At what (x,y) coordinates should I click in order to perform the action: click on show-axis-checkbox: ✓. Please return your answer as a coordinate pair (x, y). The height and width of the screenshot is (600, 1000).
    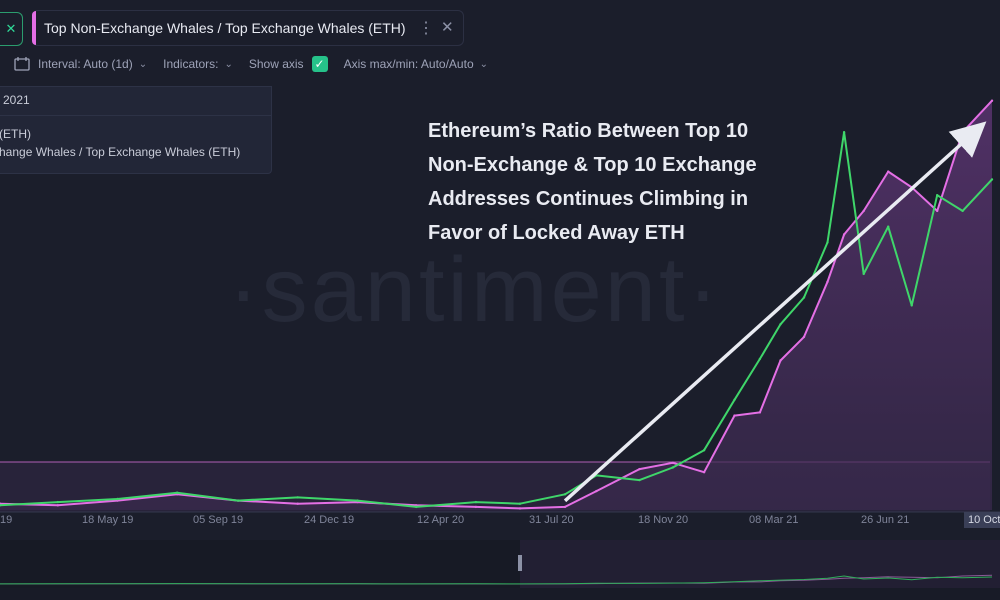
    Looking at the image, I should click on (319, 64).